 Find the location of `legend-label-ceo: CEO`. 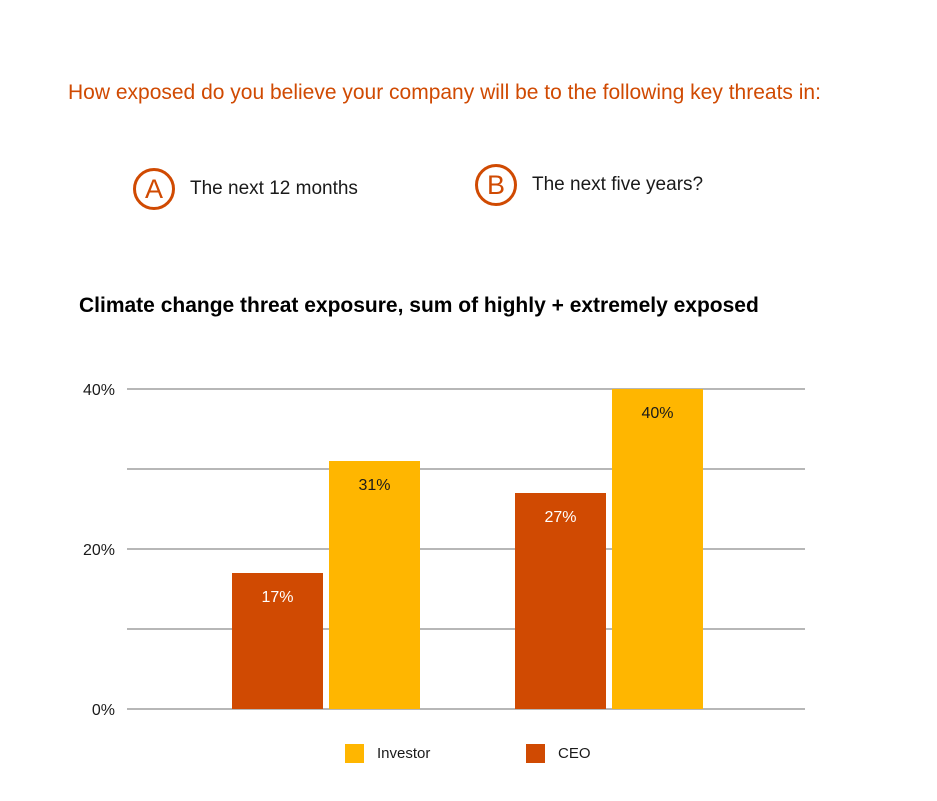

legend-label-ceo: CEO is located at coordinates (574, 753).